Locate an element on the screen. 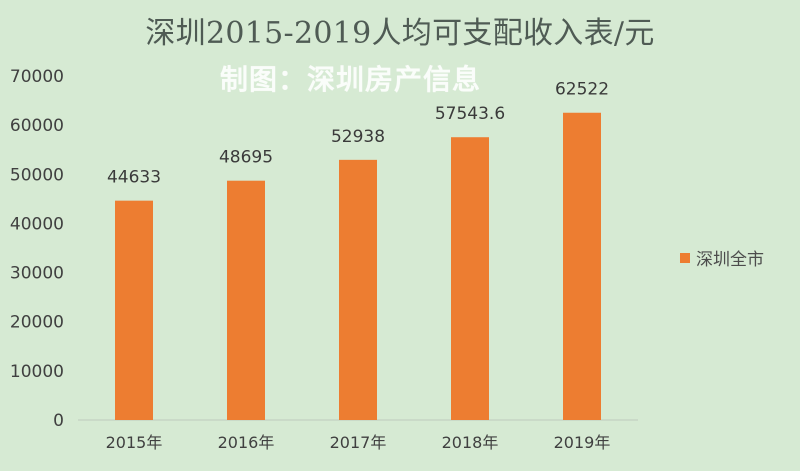  legend-label: 深圳全市 is located at coordinates (730, 260).